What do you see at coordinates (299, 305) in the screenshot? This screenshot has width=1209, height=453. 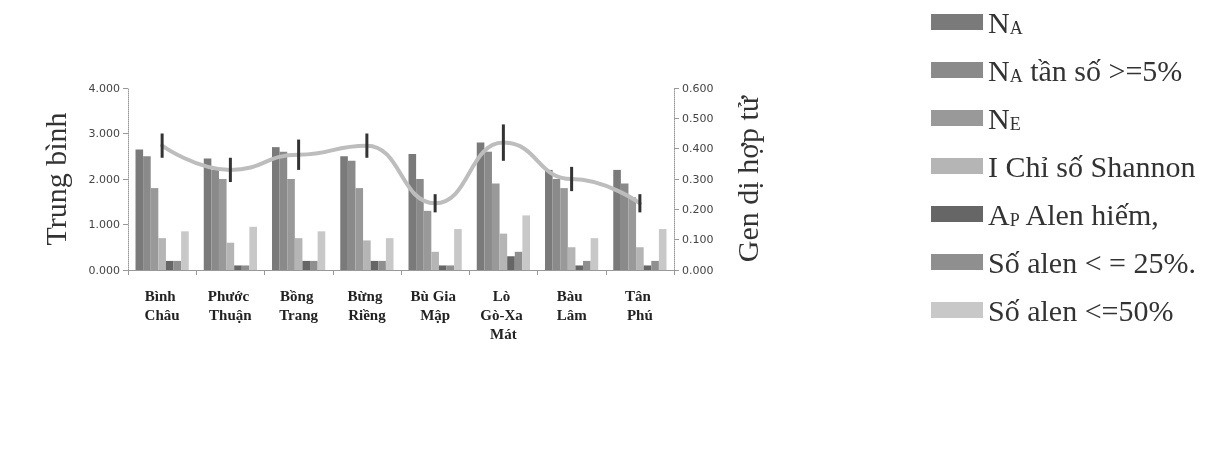 I see `x-tick-label: Bồng Trang` at bounding box center [299, 305].